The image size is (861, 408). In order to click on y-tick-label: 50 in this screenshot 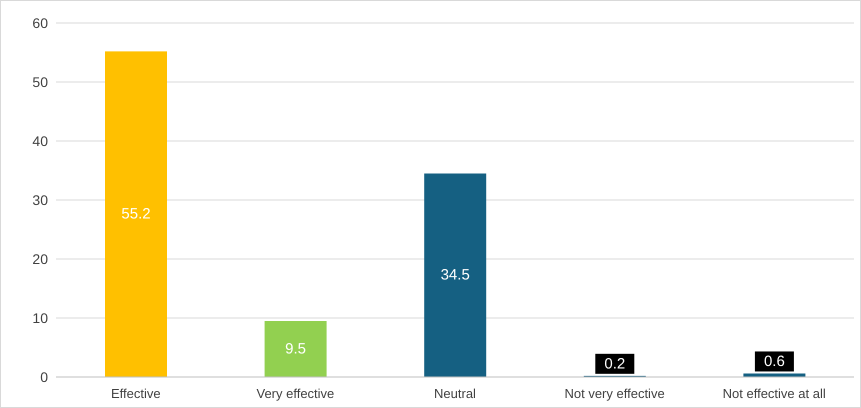, I will do `click(40, 82)`.